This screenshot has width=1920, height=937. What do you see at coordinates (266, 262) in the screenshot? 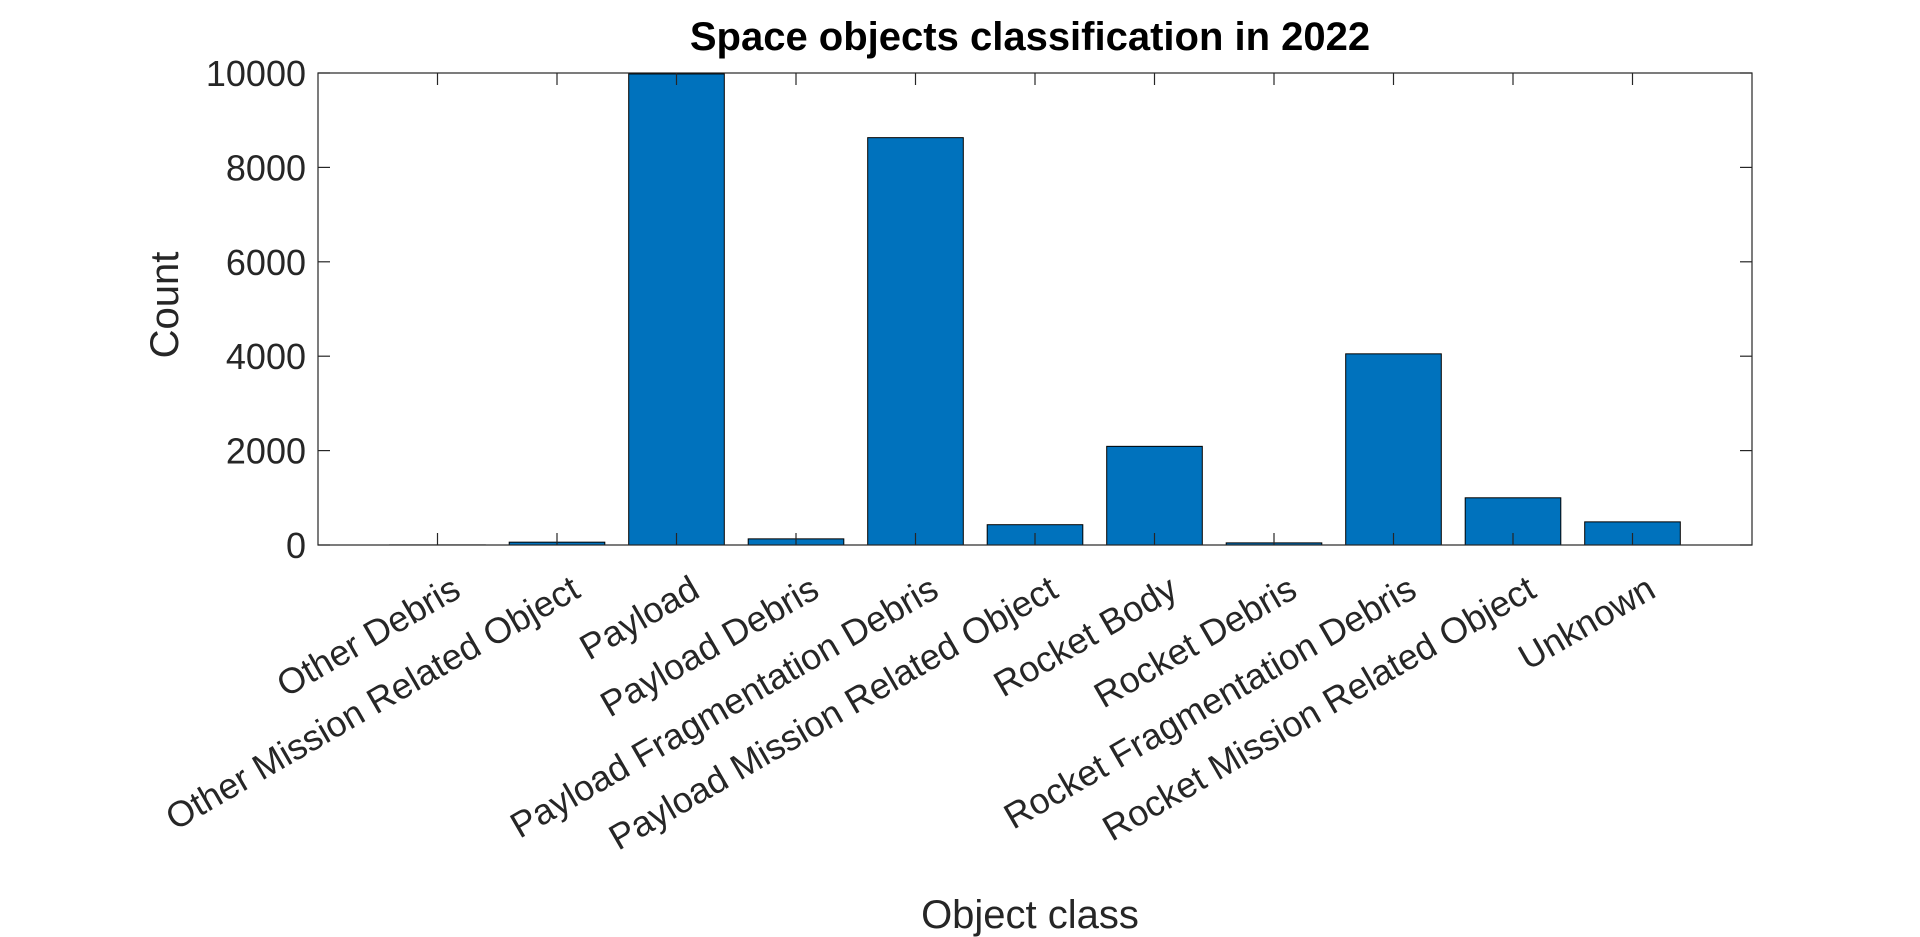
I see `y-tick-label: 6000` at bounding box center [266, 262].